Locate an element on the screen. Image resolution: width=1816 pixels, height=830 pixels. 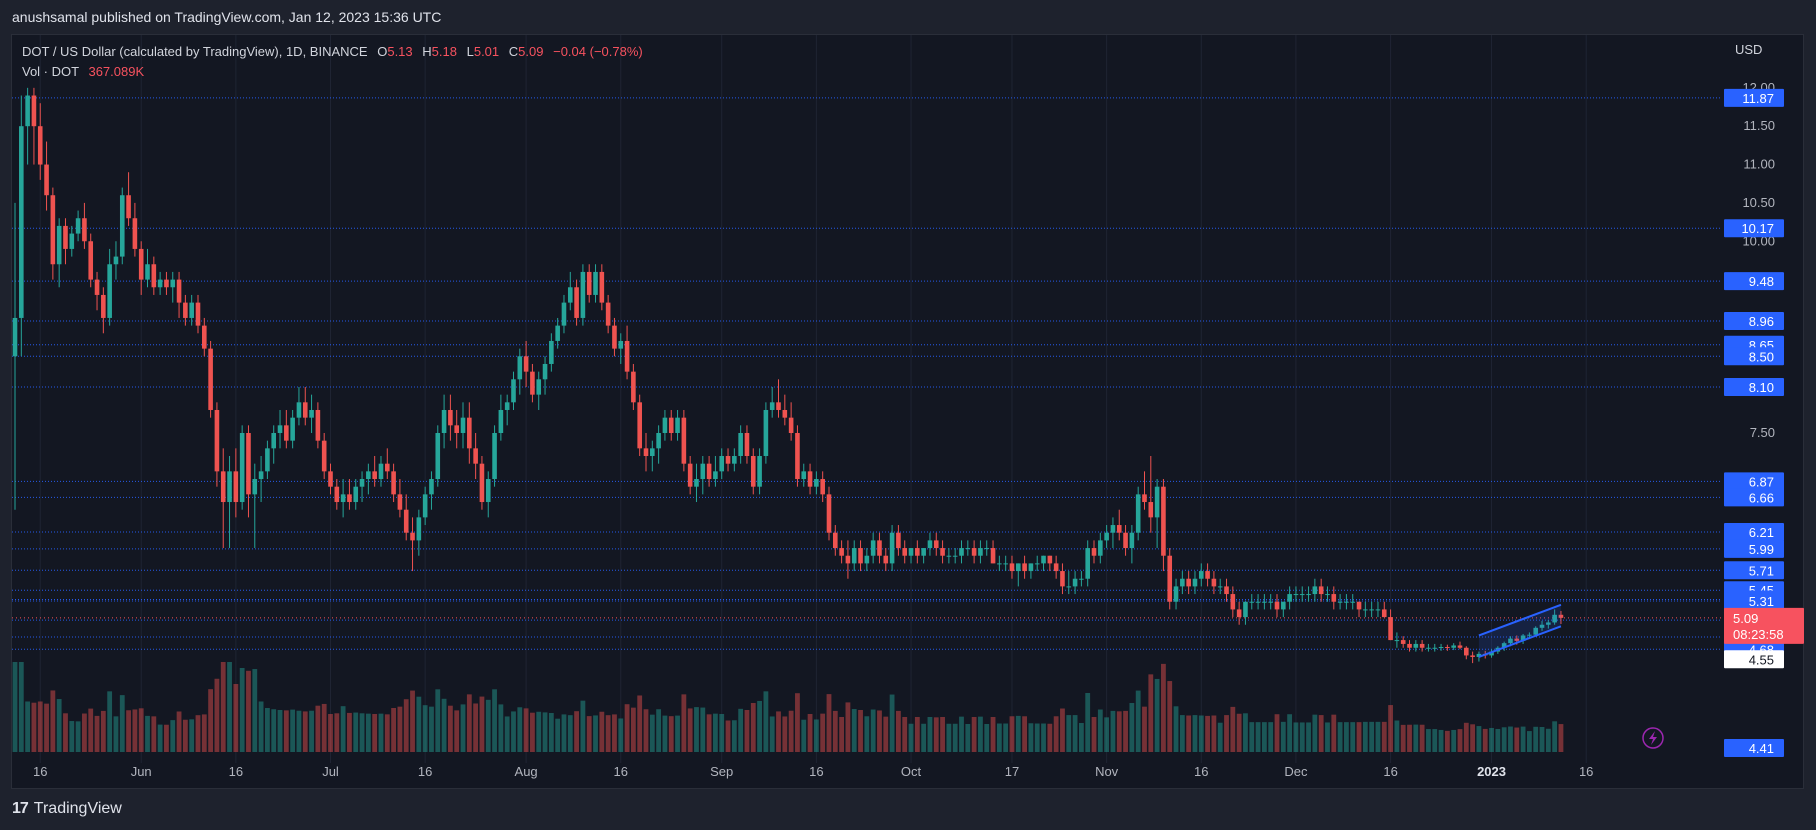
countdown-text: 08:23:58 is located at coordinates (1758, 634).